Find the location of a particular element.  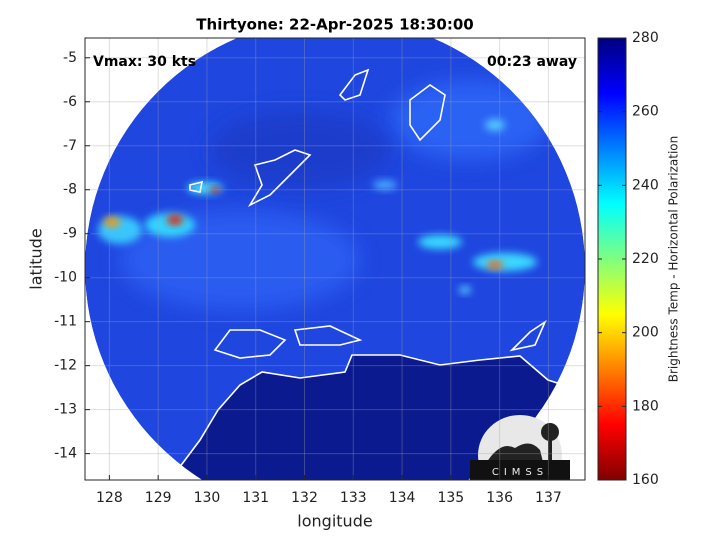

x-tick-label: 131 is located at coordinates (255, 498).